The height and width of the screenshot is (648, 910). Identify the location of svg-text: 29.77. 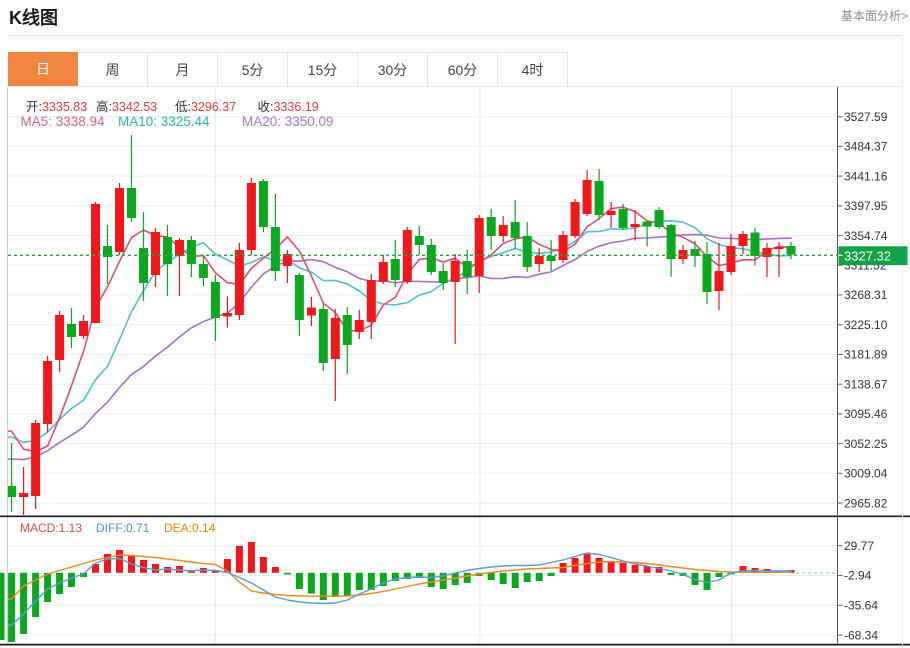
(859, 546).